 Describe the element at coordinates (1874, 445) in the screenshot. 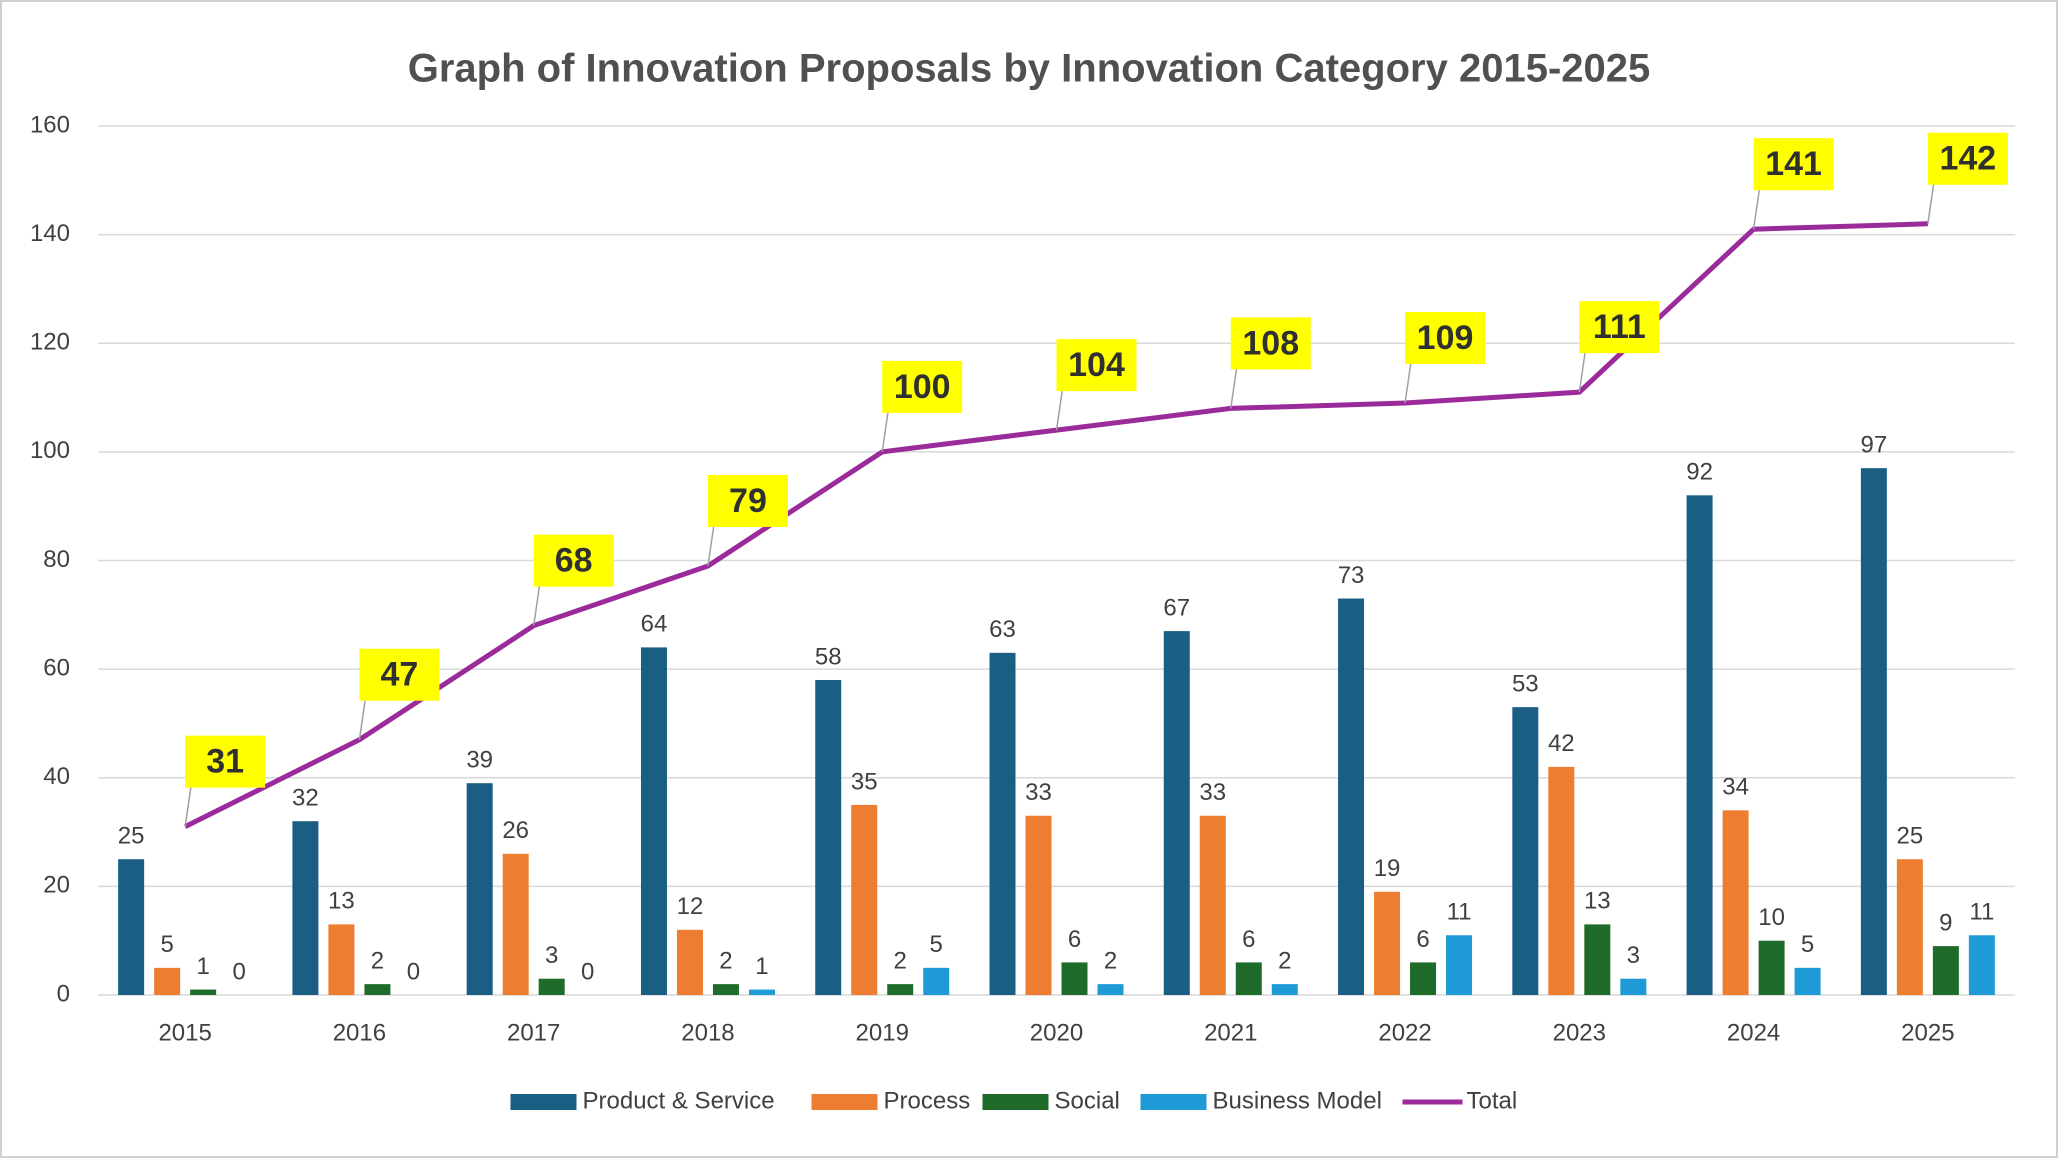

I see `bar-value-label: 97` at that location.